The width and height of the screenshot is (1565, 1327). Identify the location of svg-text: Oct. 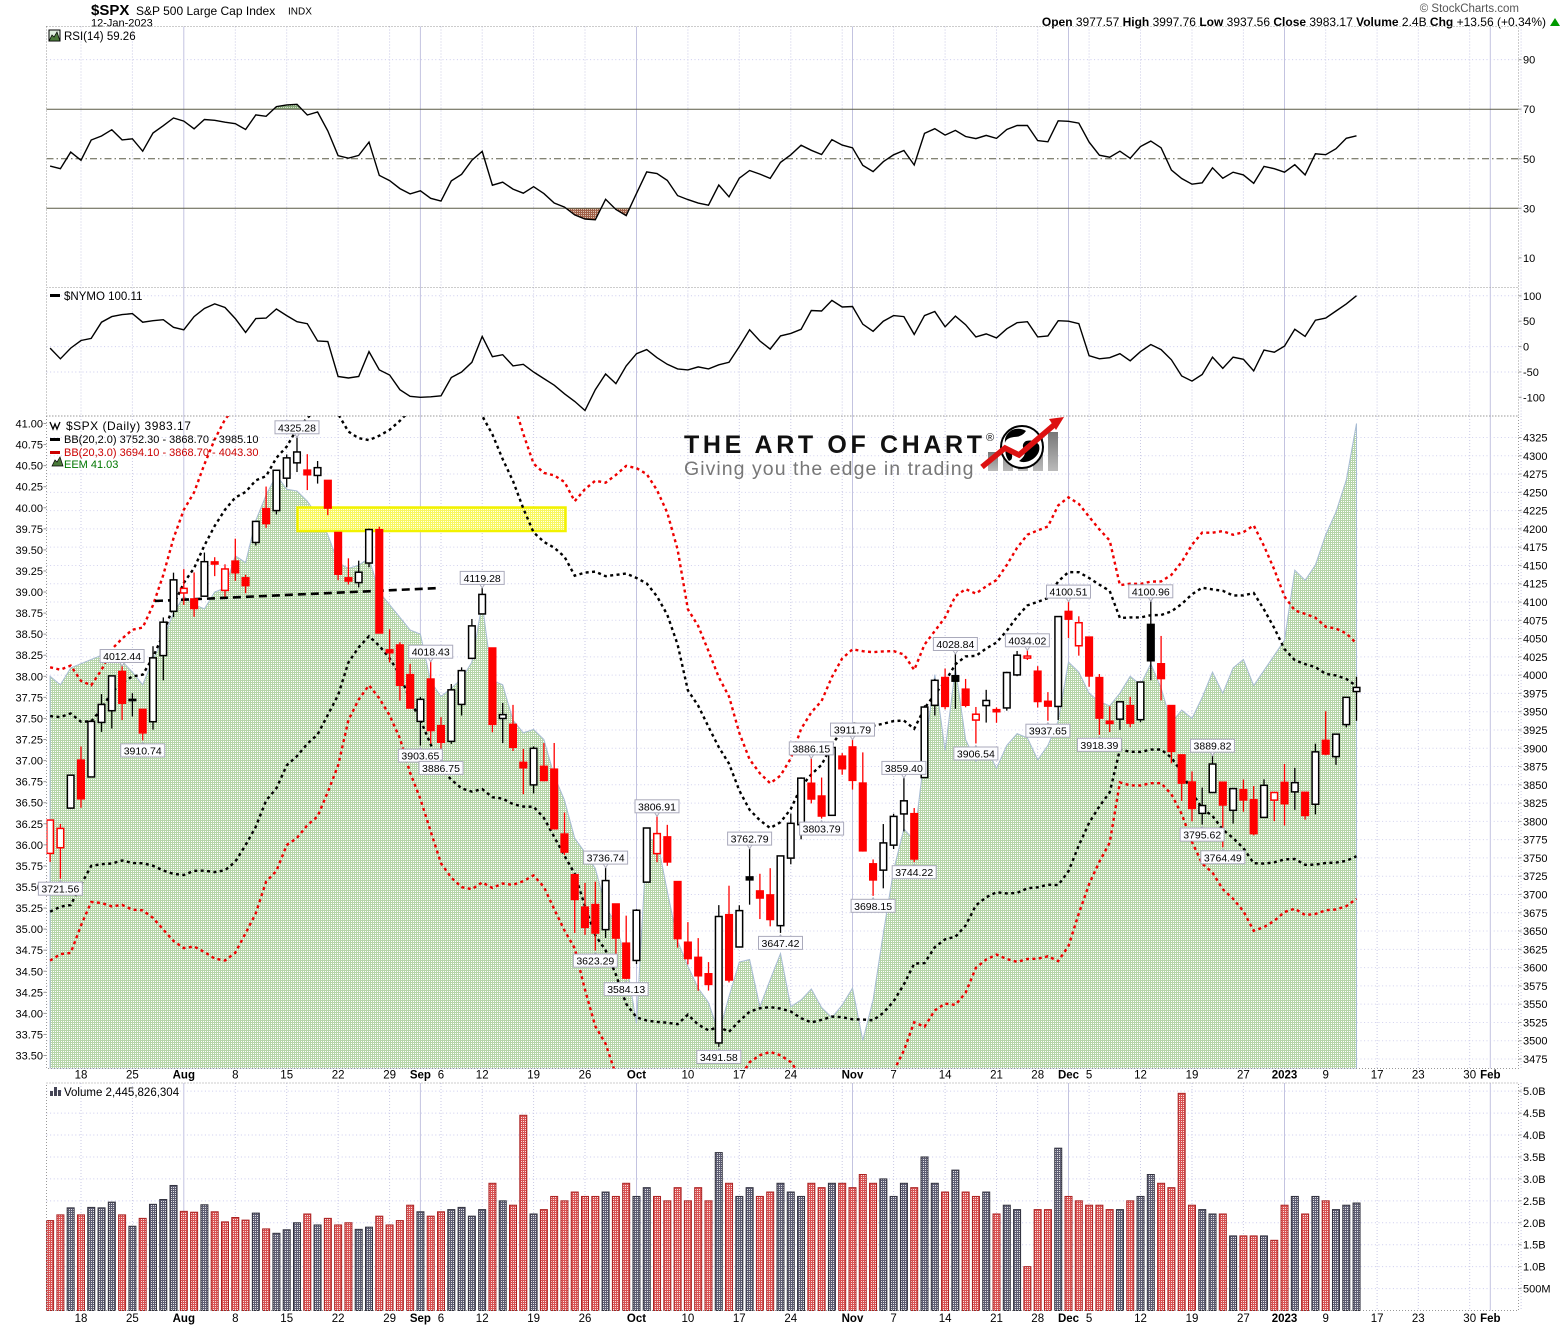
(636, 1076).